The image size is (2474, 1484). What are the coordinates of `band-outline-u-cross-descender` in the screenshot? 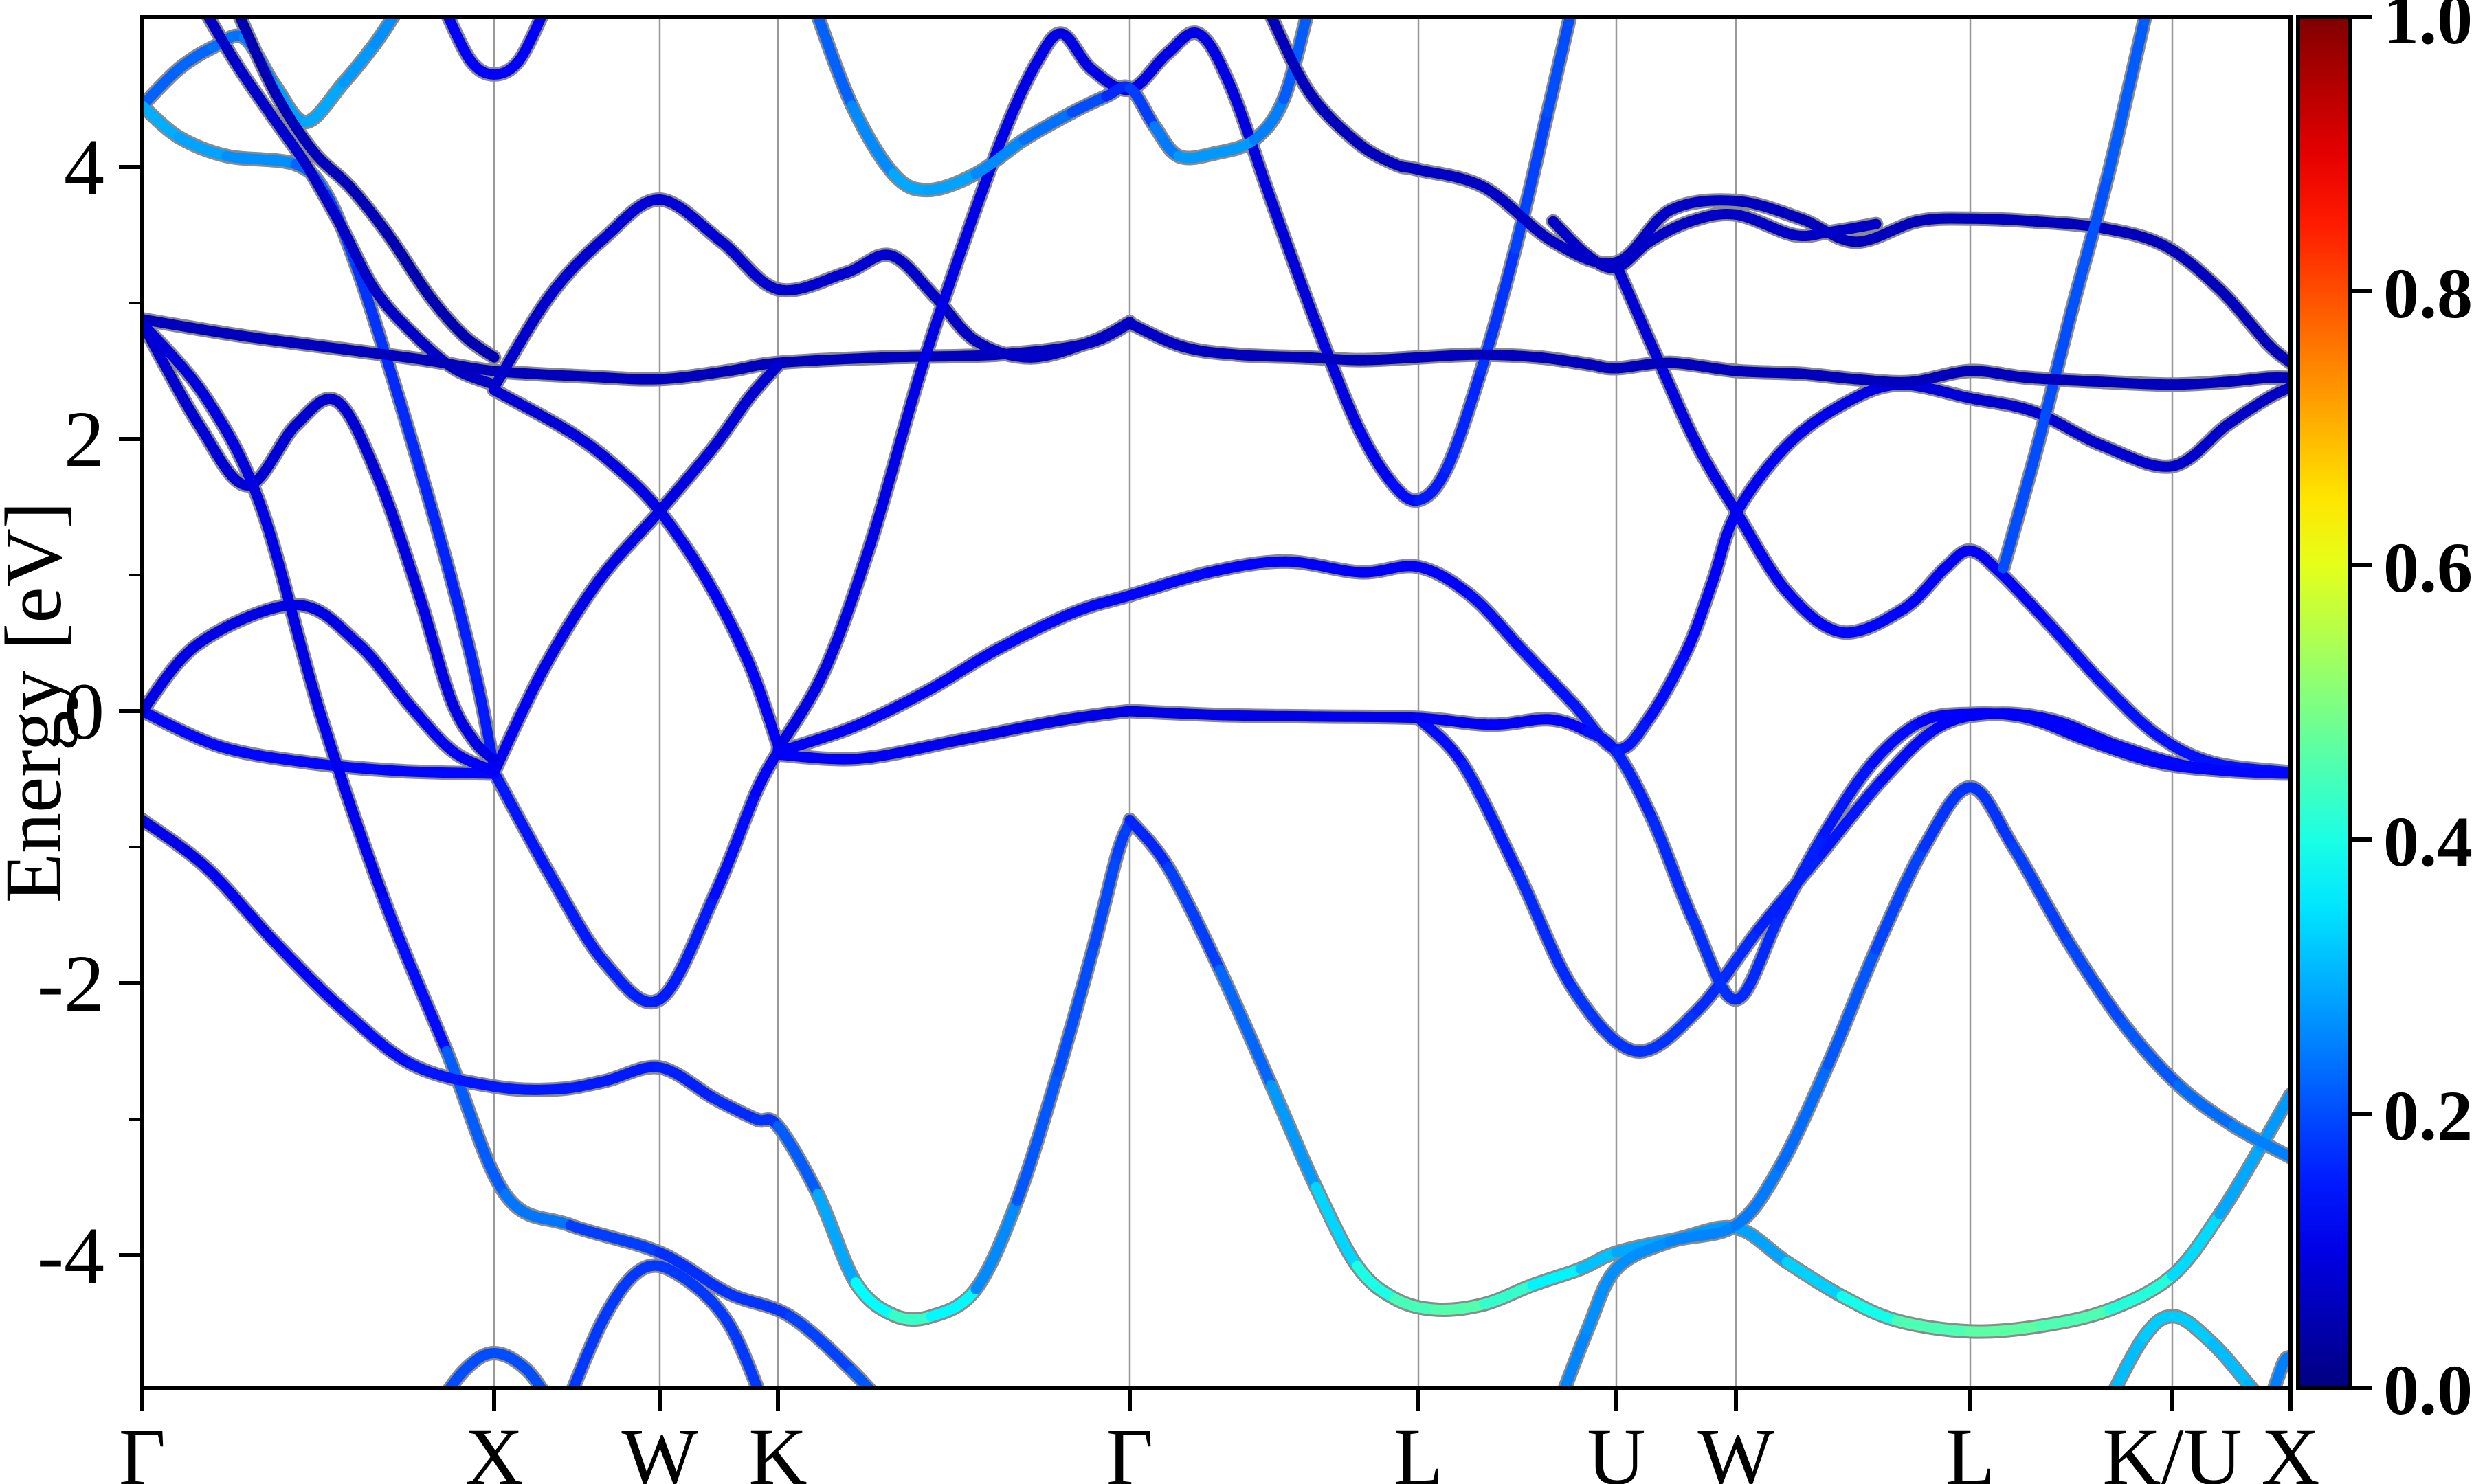 It's located at (1950, 519).